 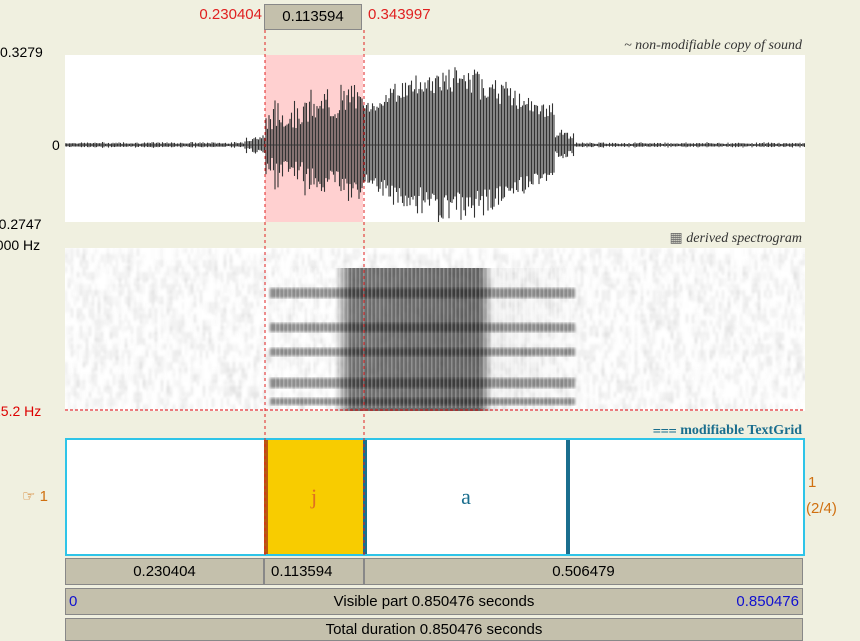 I want to click on interval-3: a, so click(x=466, y=497).